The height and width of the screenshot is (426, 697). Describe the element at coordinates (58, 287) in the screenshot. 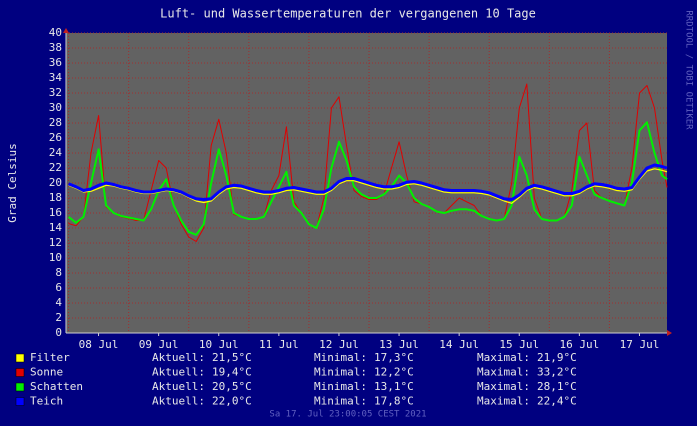

I see `y-tick-label: 6` at that location.